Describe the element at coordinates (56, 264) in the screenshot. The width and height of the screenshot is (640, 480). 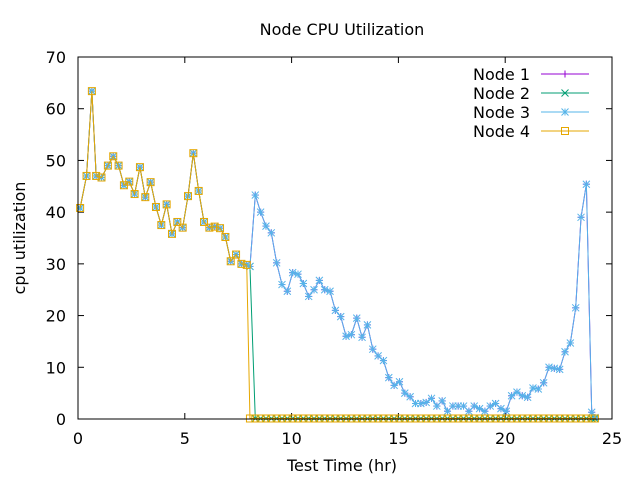
I see `y-tick-label: 30` at that location.